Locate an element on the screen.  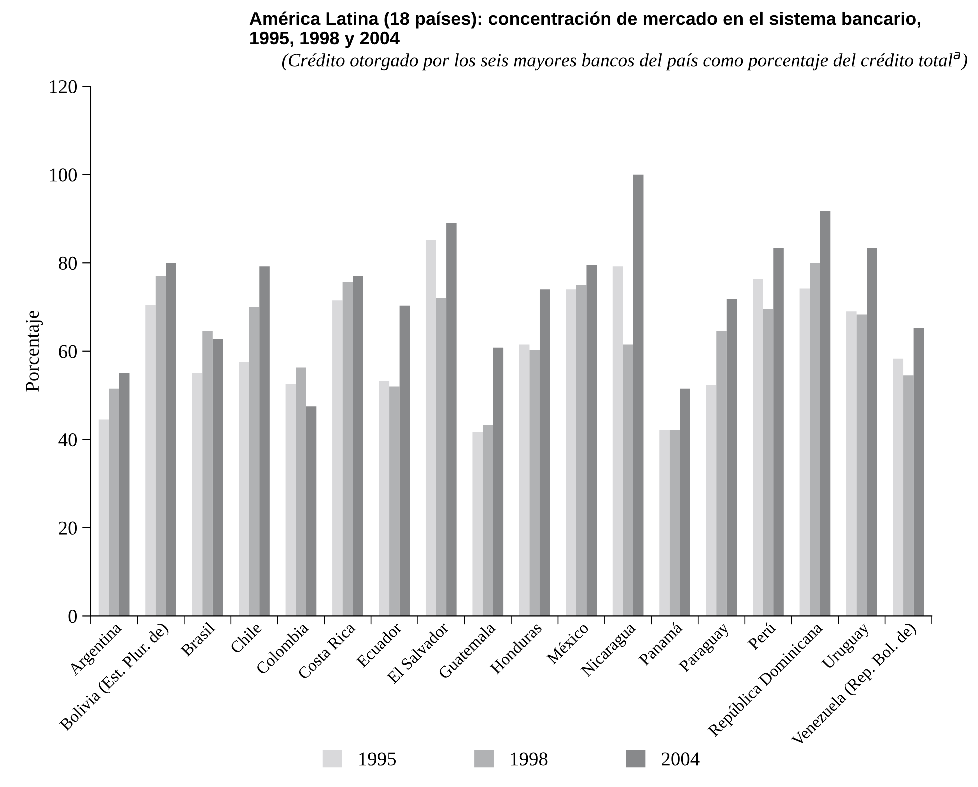
y-tick-label: 20 is located at coordinates (68, 528).